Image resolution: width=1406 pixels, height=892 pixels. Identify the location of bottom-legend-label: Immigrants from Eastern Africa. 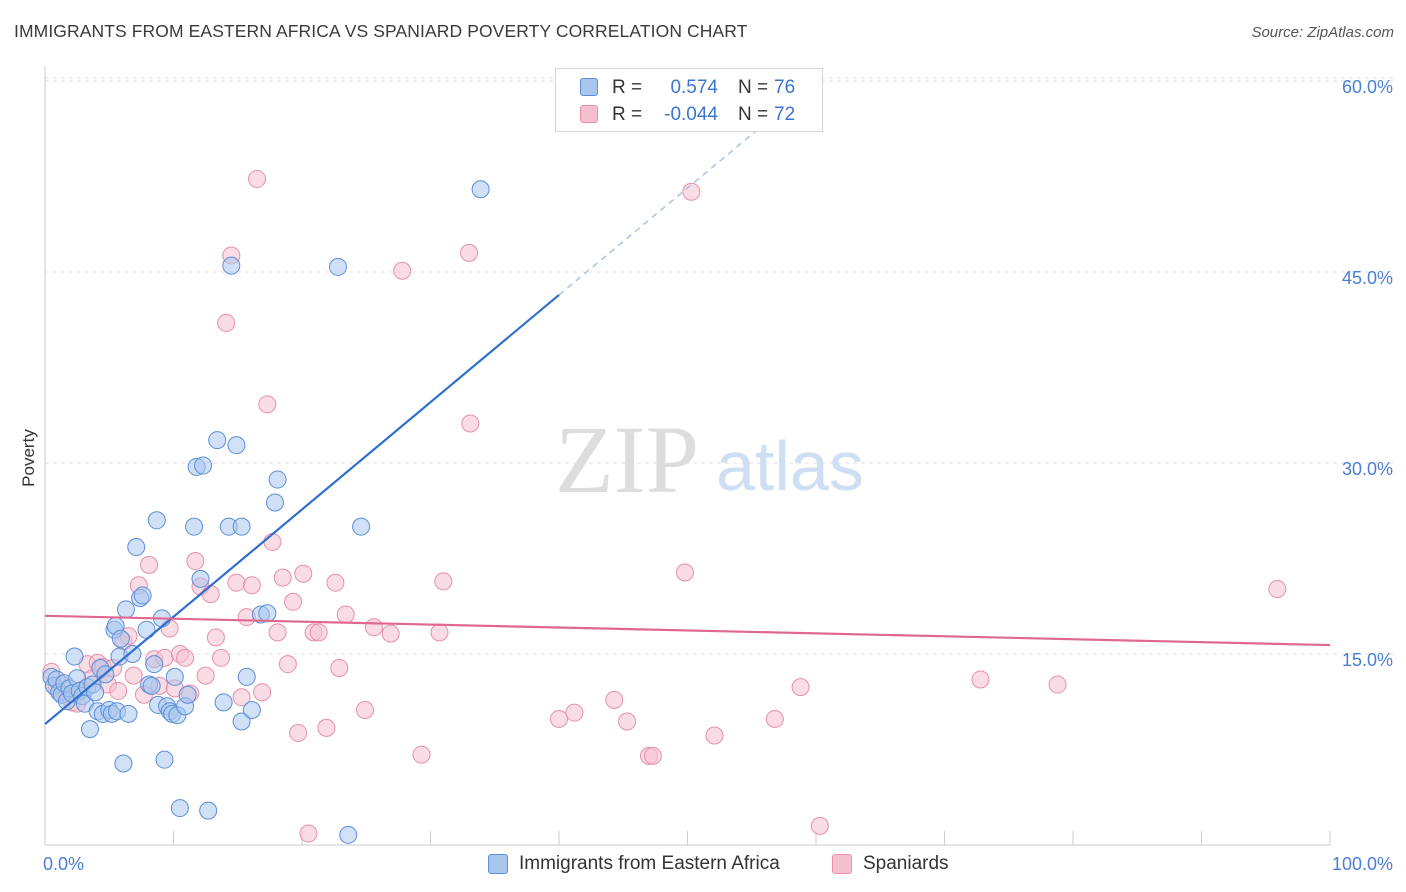
(649, 863).